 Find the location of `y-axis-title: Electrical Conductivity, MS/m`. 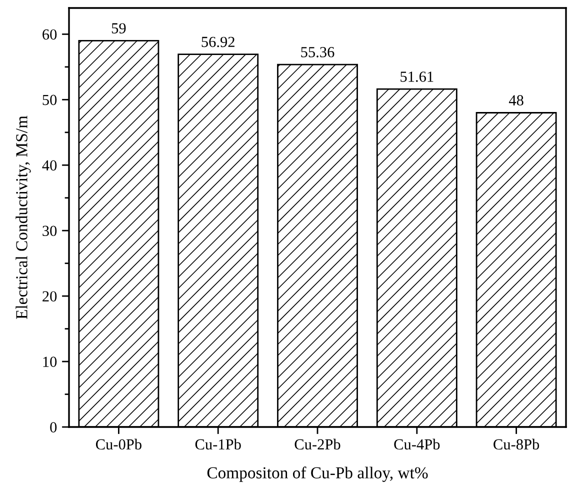

y-axis-title: Electrical Conductivity, MS/m is located at coordinates (23, 218).